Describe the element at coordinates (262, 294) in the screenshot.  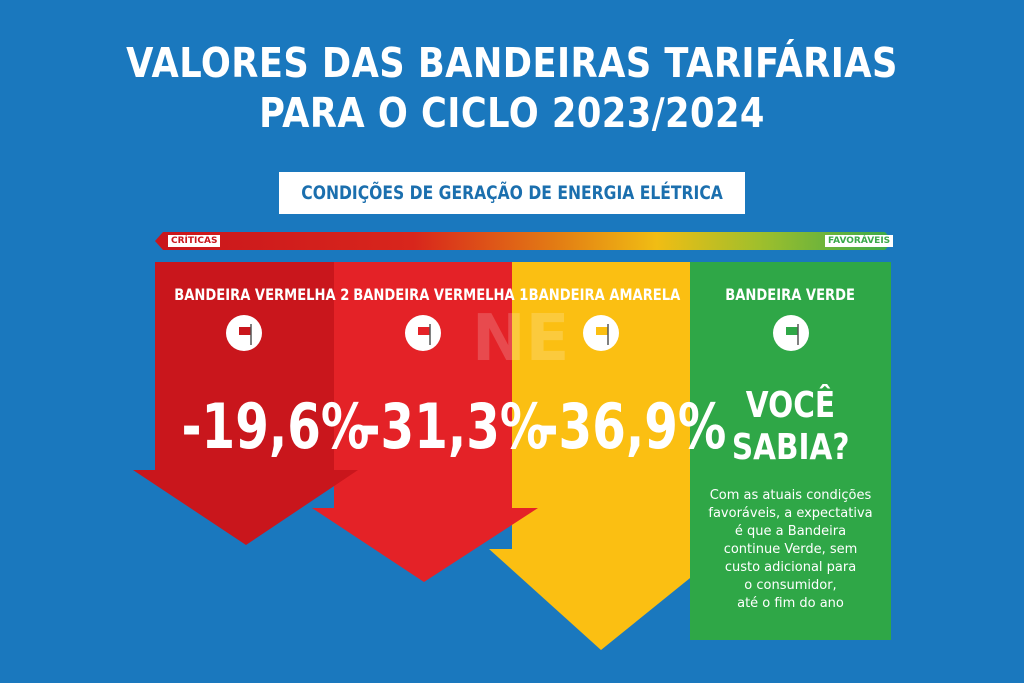
I see `label-bandeira-vermelha-2: BANDEIRA VERMELHA 2` at that location.